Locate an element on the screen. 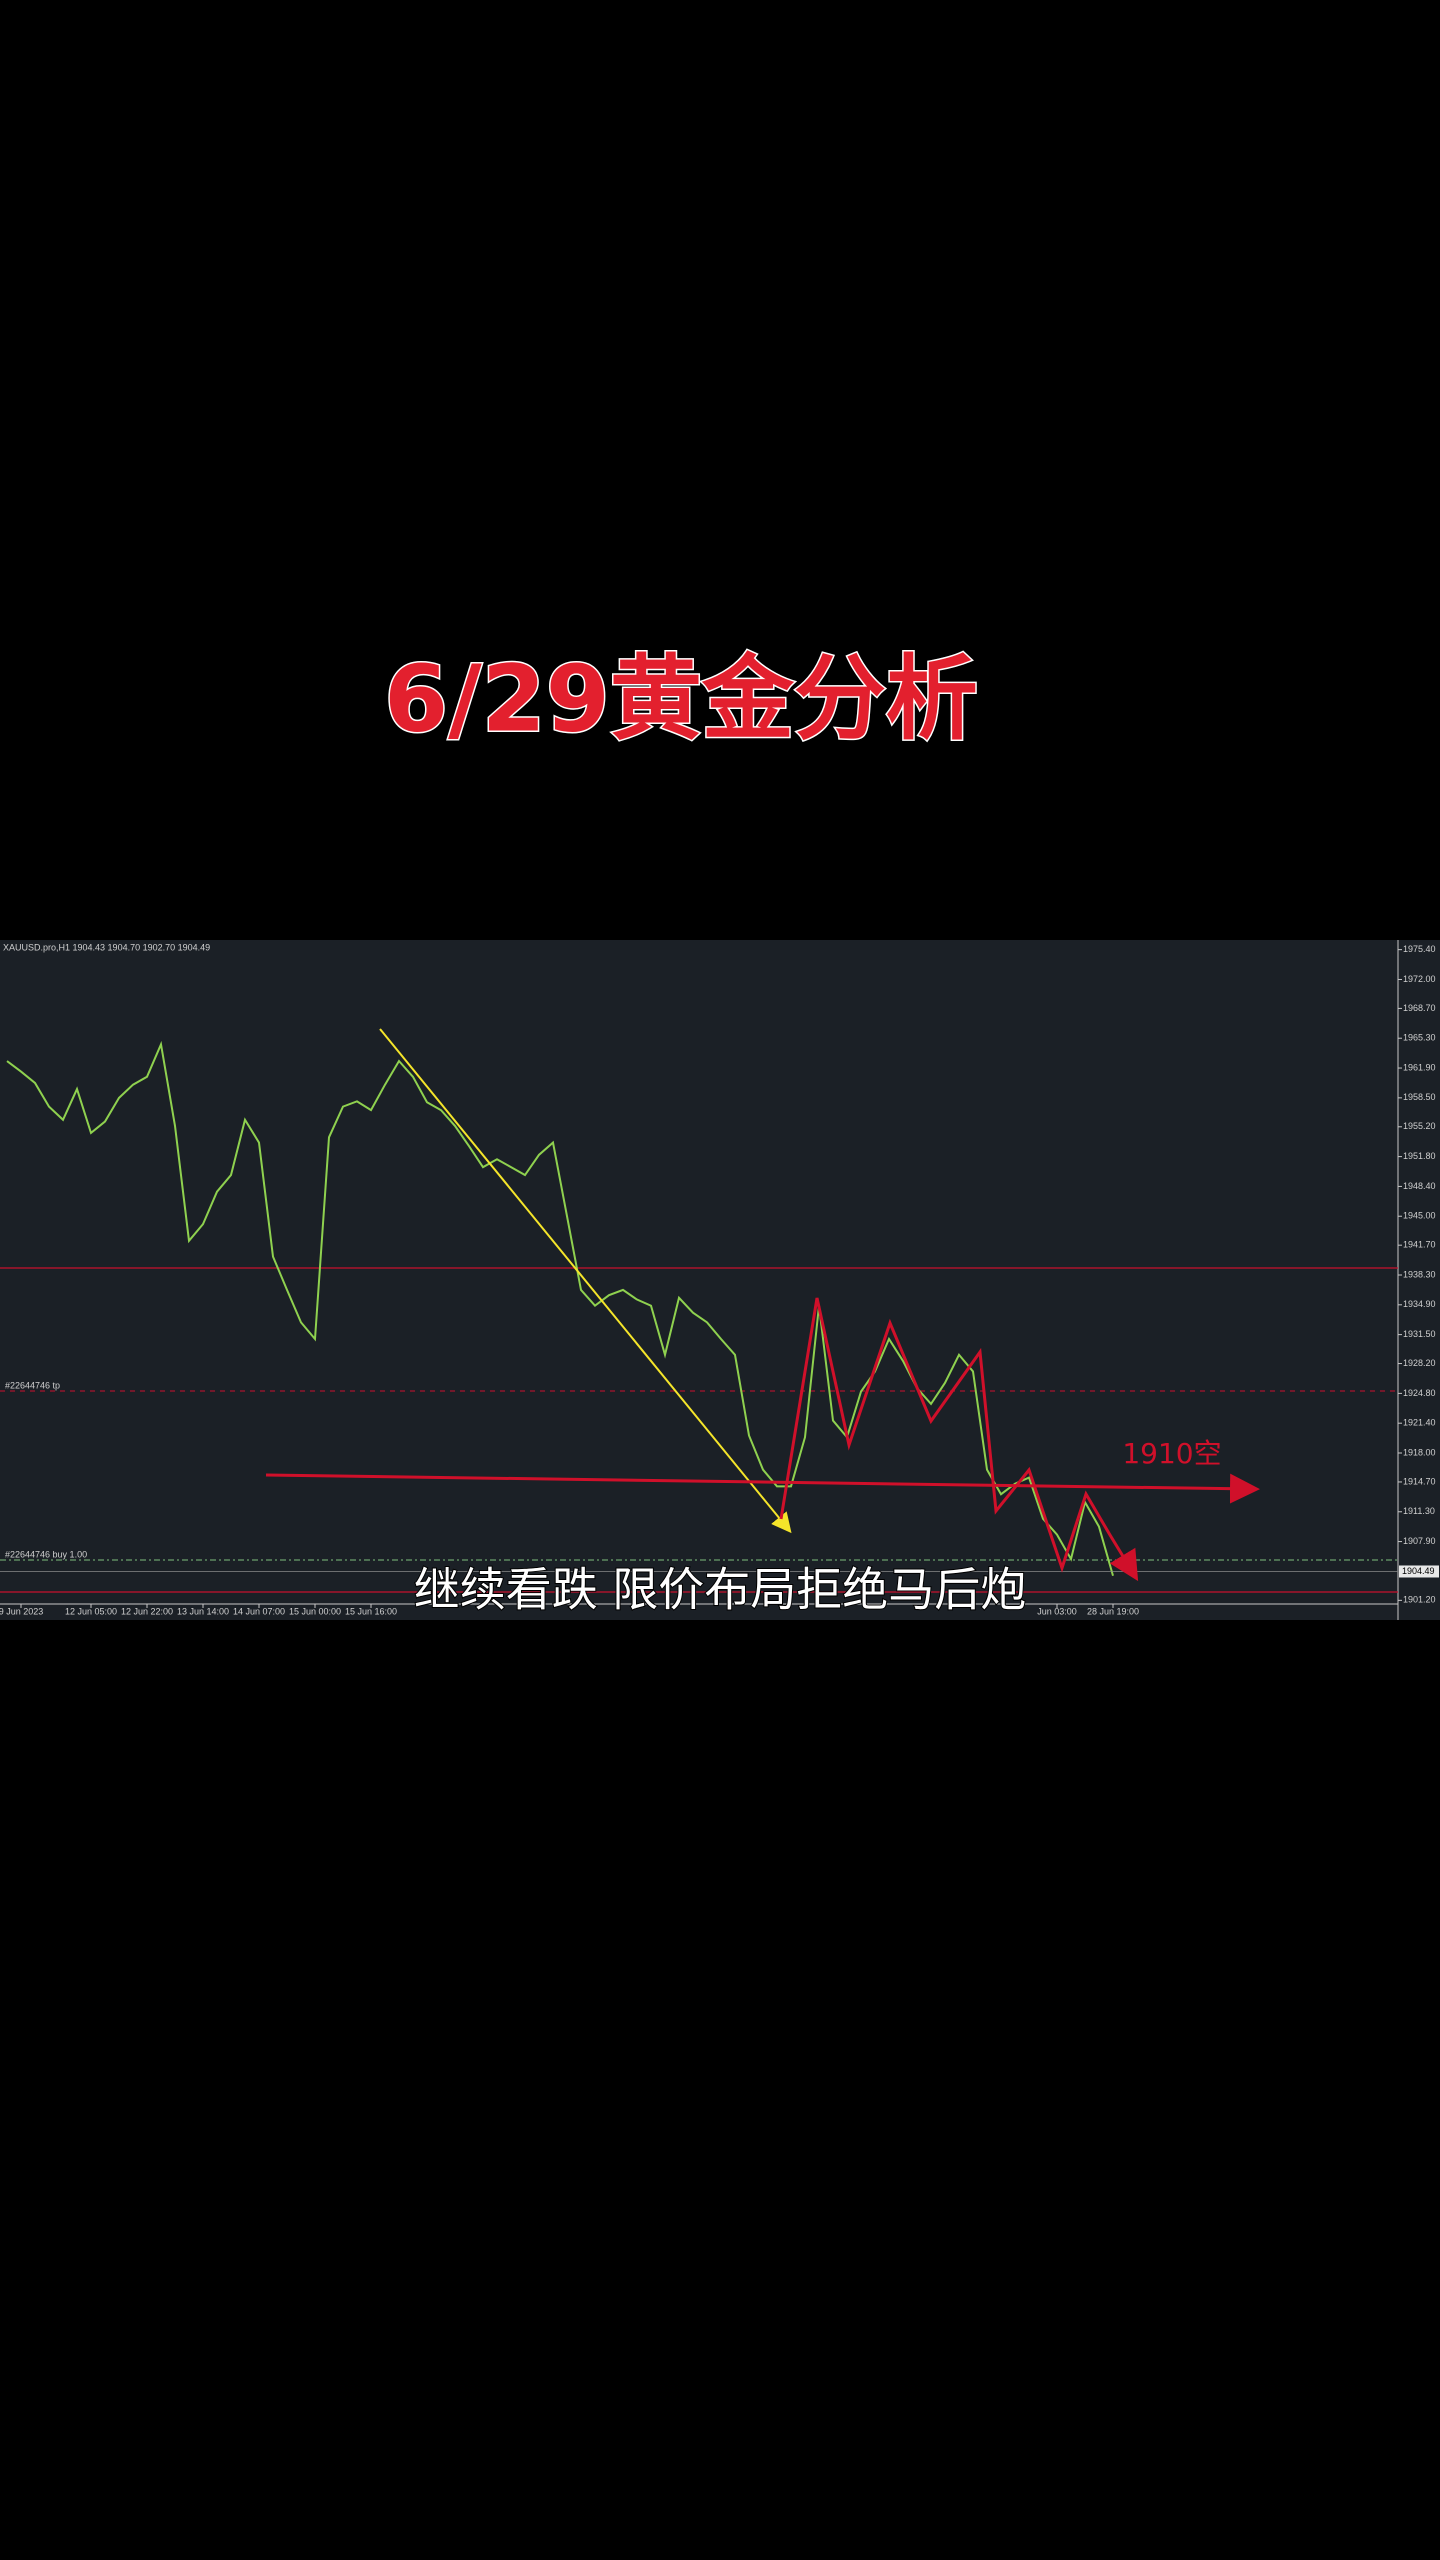 This screenshot has width=1440, height=2560. y-tick-label: 1958.50 is located at coordinates (1419, 1097).